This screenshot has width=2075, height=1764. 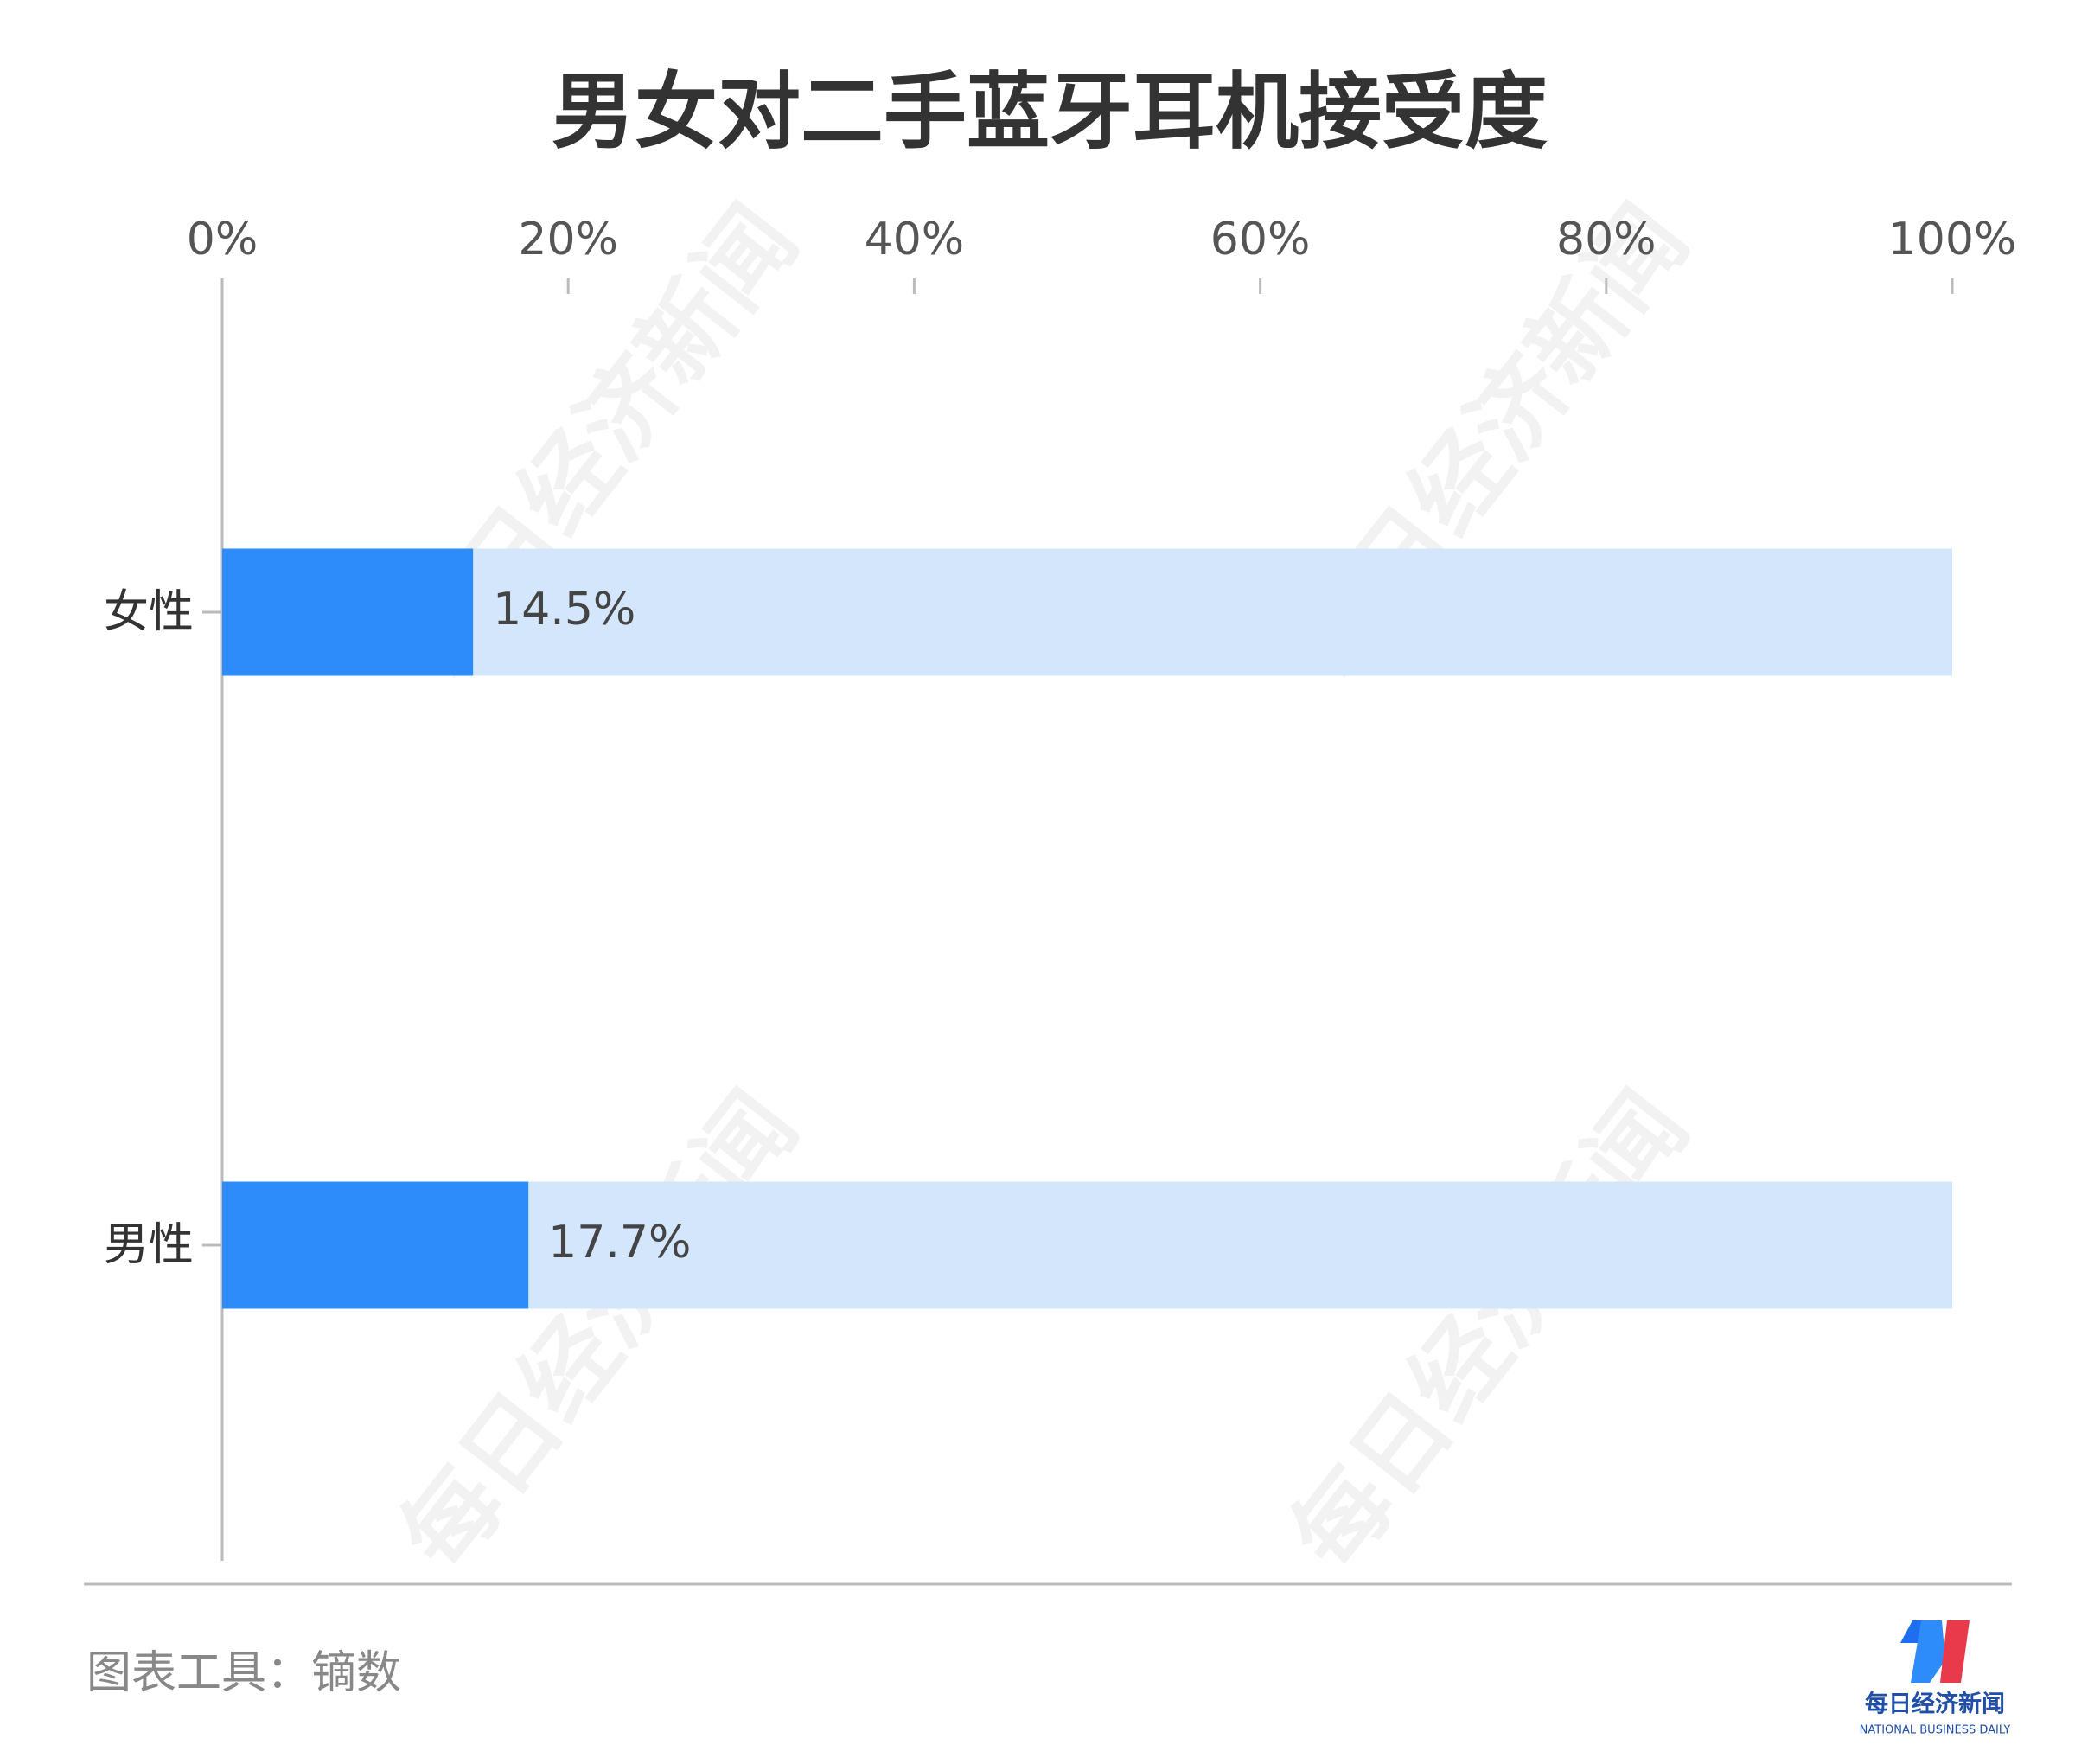 I want to click on x-tick-label: 40%, so click(x=915, y=240).